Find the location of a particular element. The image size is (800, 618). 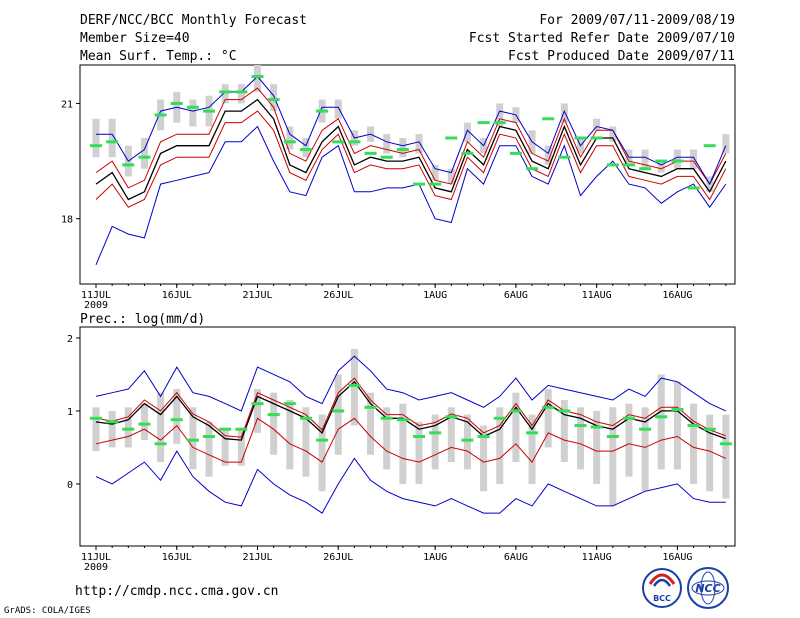

temp-xtick-label: 1AUG is located at coordinates (435, 295).